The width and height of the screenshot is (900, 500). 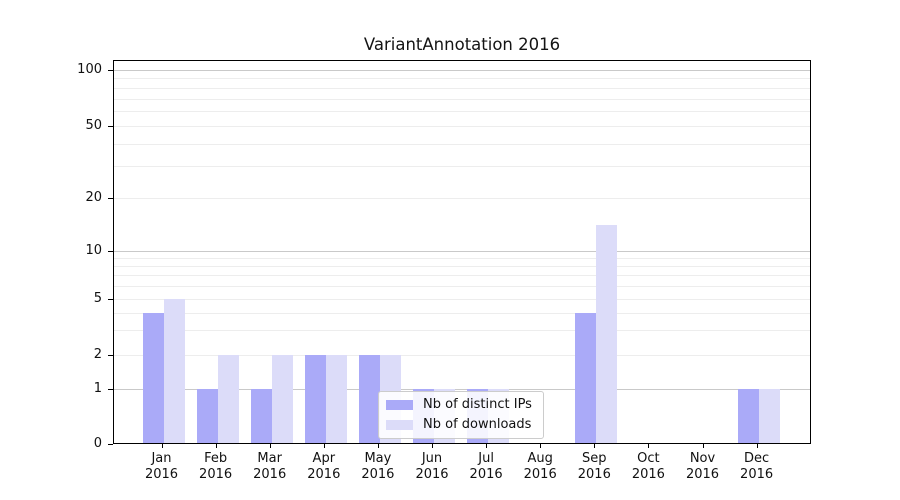 I want to click on x-tick-label: Mar 2016, so click(x=270, y=466).